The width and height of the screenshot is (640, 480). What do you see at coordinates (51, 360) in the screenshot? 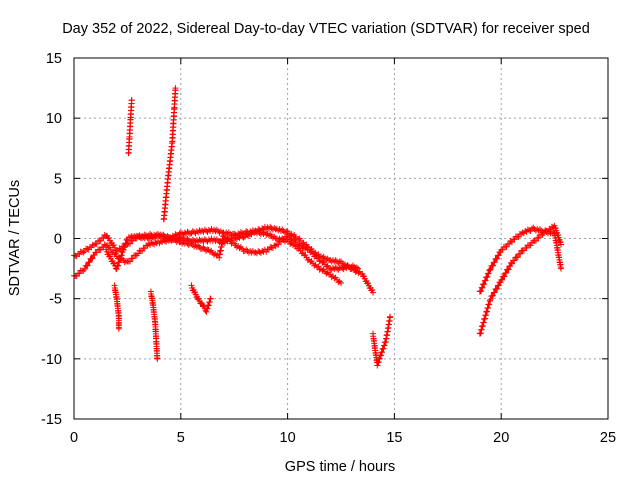
I see `y-tick-label: -10` at bounding box center [51, 360].